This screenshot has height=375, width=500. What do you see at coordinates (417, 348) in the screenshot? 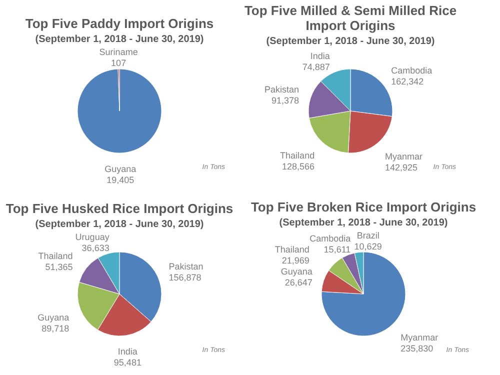
I see `data-label: 235,830` at bounding box center [417, 348].